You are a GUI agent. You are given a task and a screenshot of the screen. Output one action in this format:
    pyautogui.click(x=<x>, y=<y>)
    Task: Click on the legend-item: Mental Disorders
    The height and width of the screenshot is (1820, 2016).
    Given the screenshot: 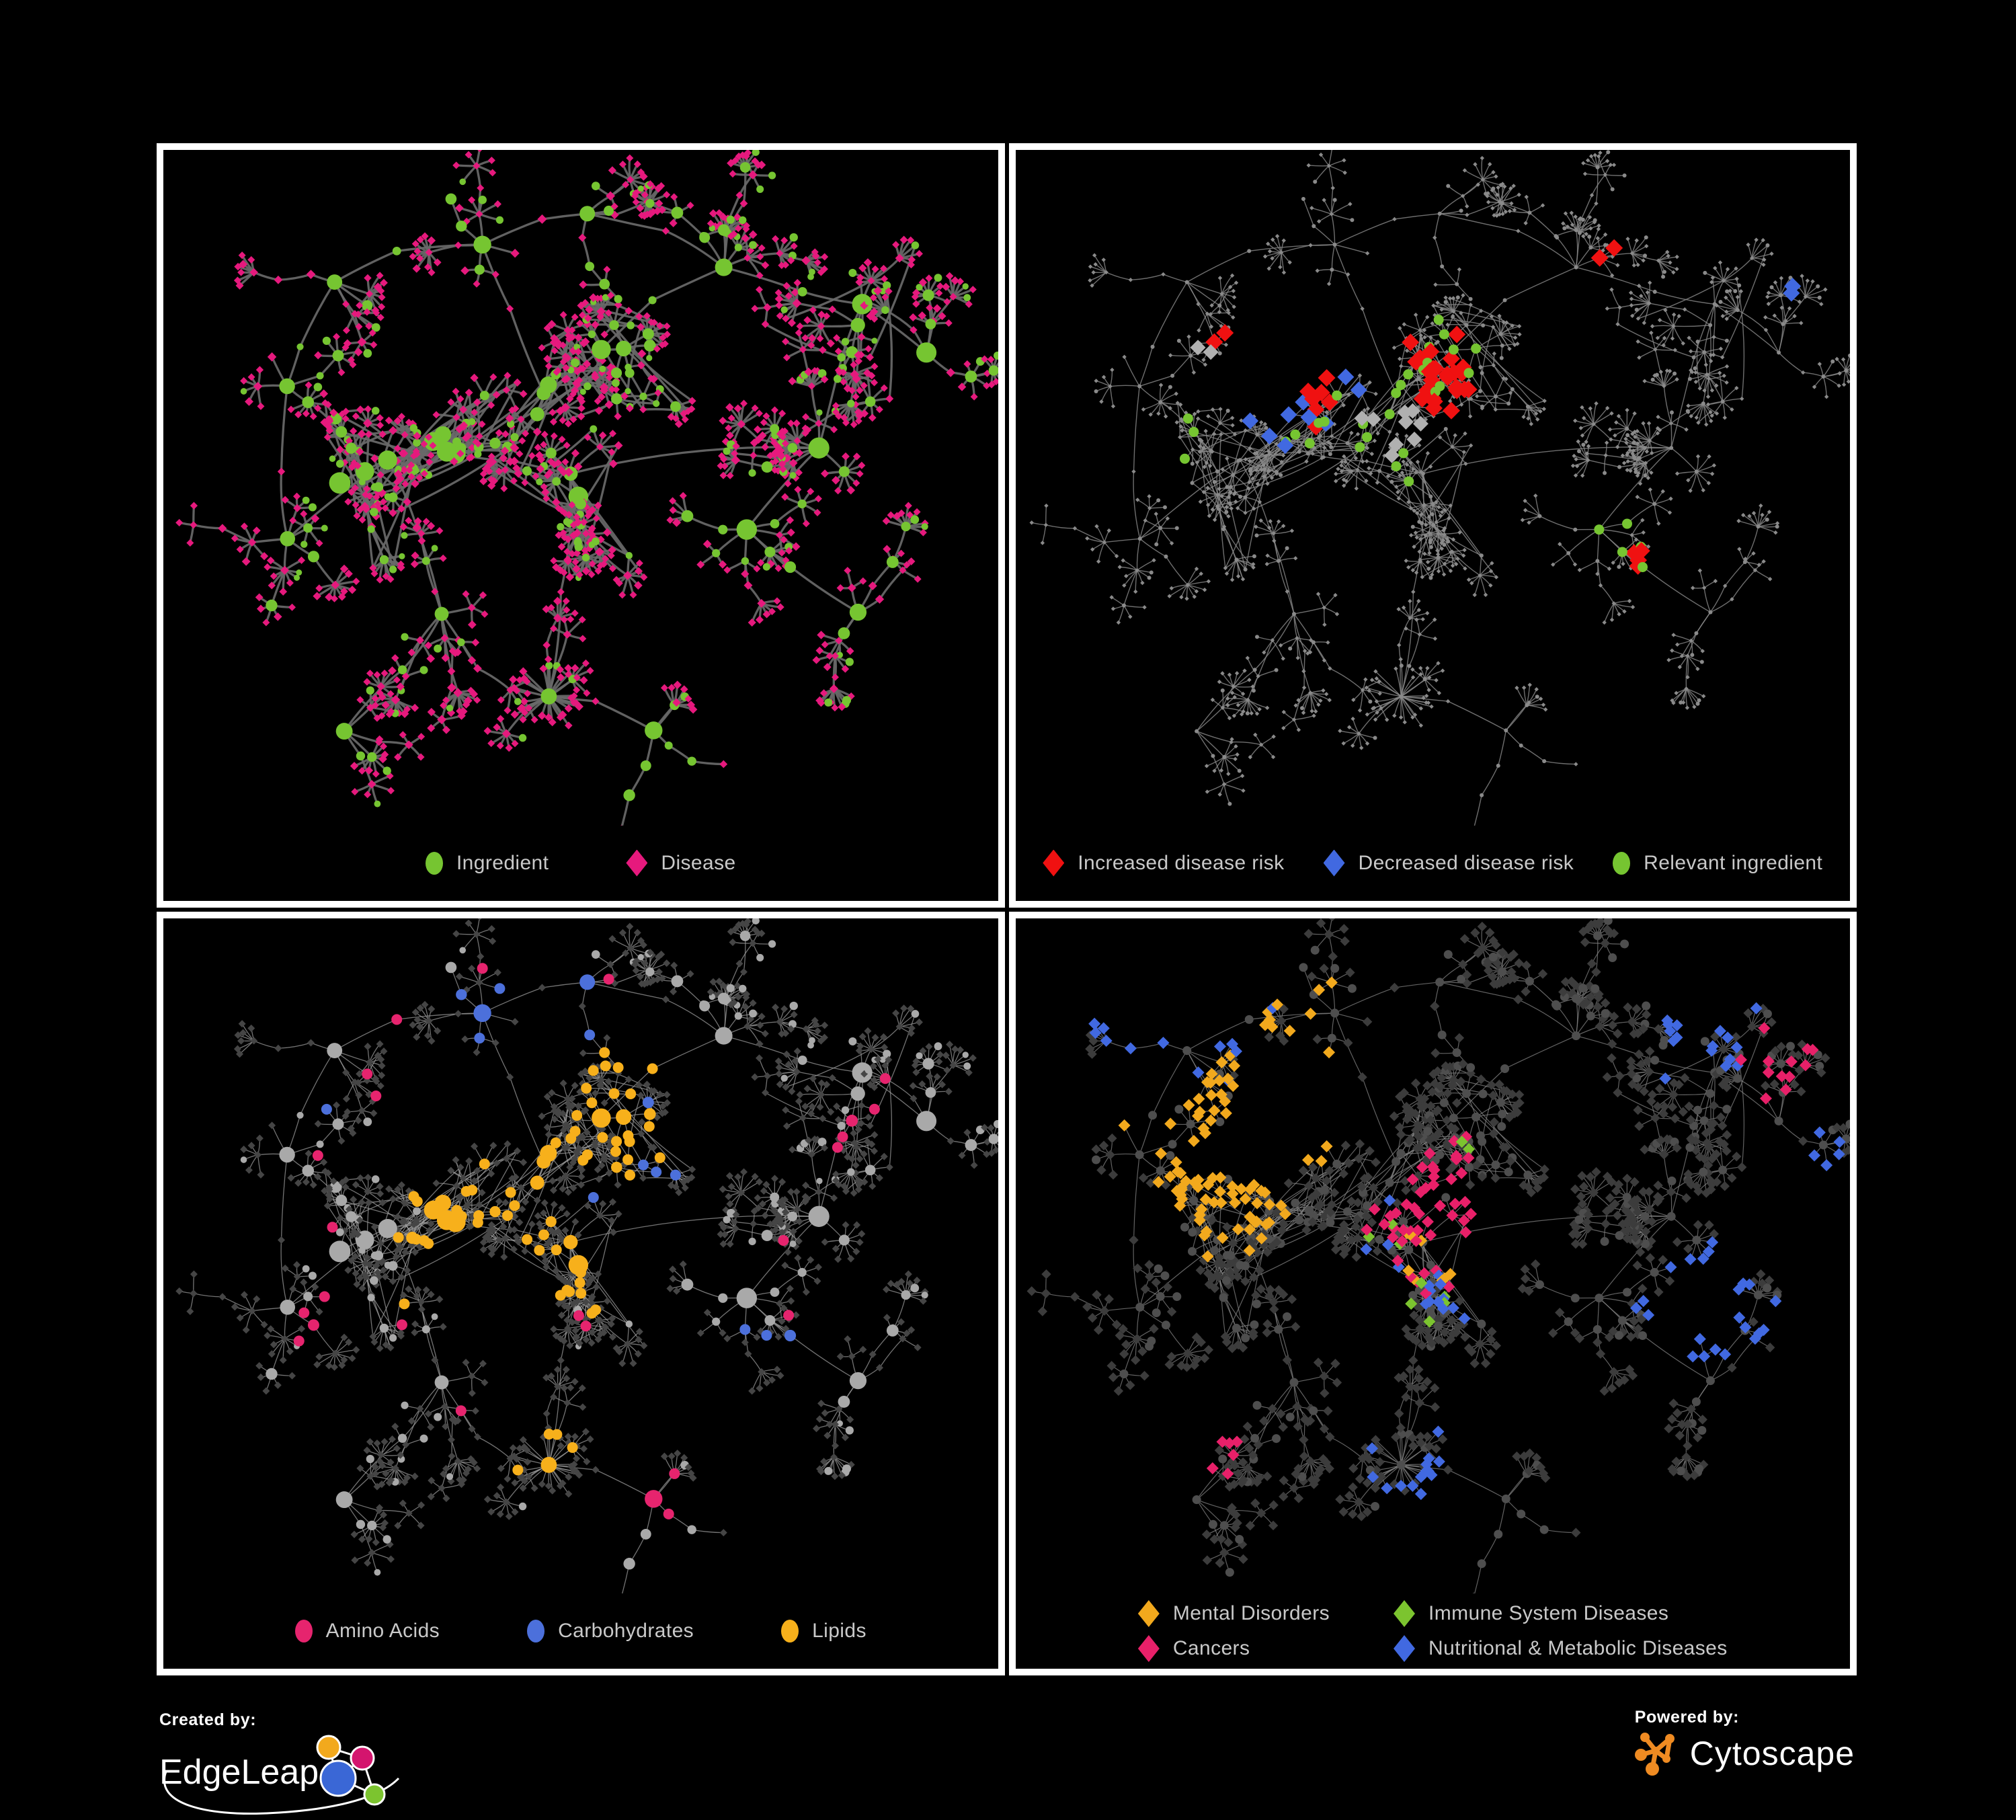 What is the action you would take?
    pyautogui.click(x=1233, y=1613)
    